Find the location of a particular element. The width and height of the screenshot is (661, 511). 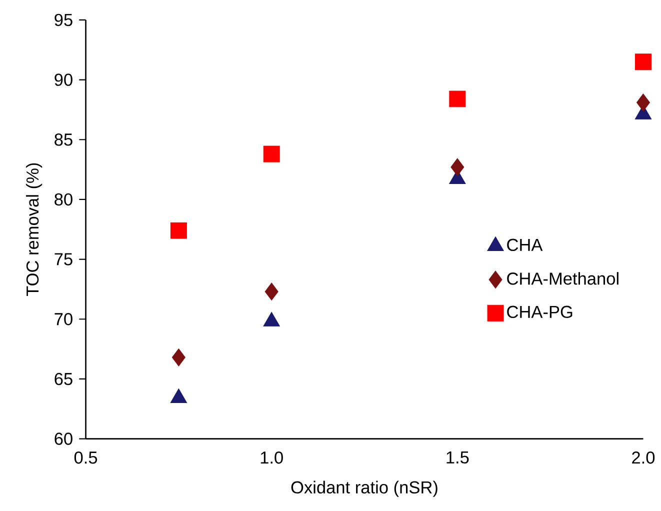

y-axis-title: TOC removal (%) is located at coordinates (34, 230).